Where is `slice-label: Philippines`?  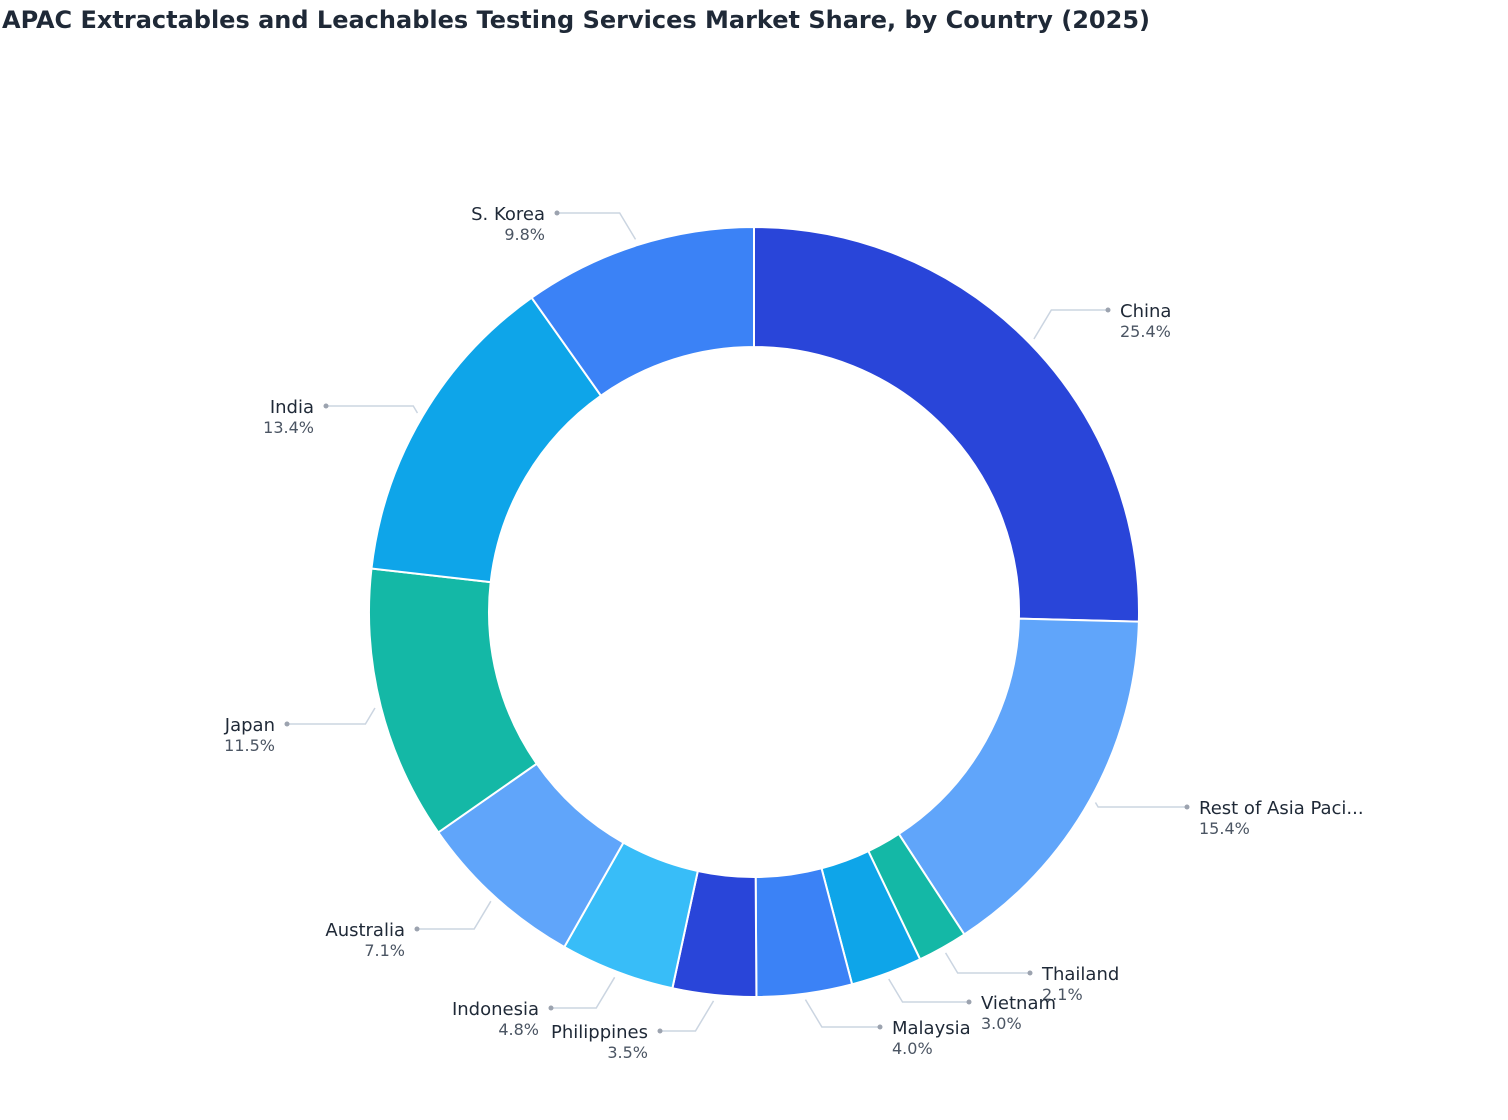
slice-label: Philippines is located at coordinates (599, 1032).